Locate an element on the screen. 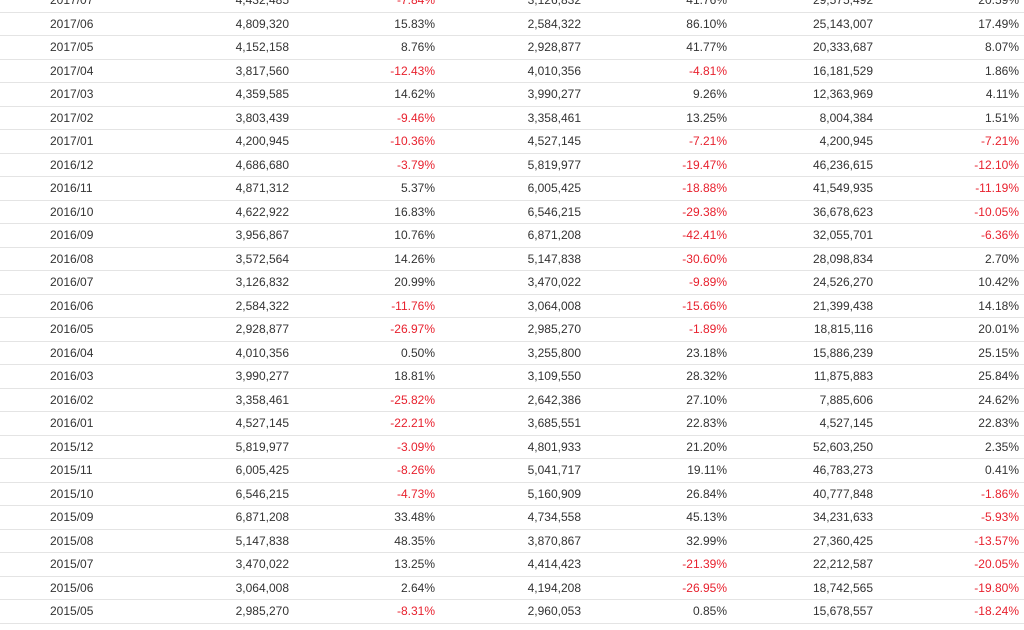 This screenshot has width=1024, height=630. cumulative-value-cell: 12,363,969 is located at coordinates (801, 94).